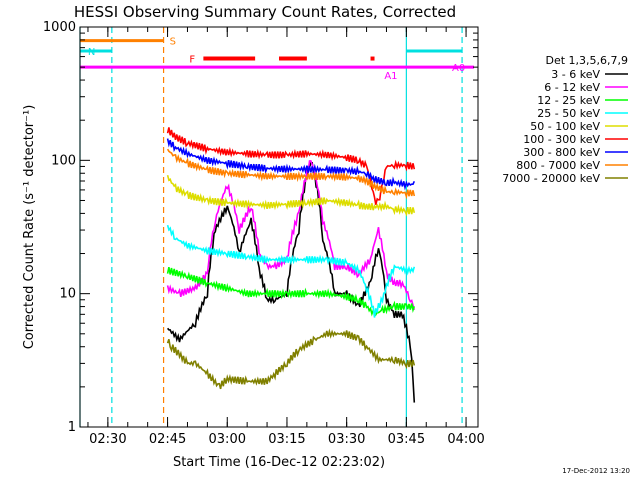  I want to click on legend-label: 800 - 7000 keV, so click(558, 165).